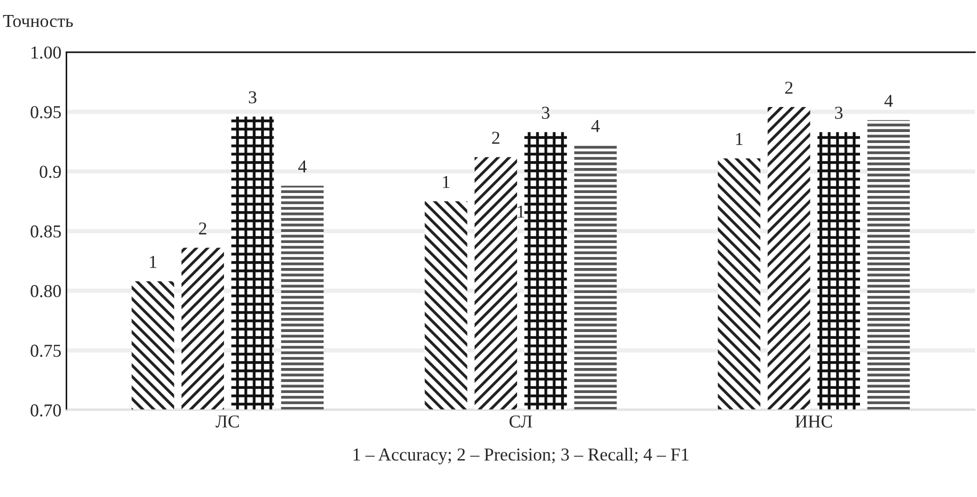  Describe the element at coordinates (50, 172) in the screenshot. I see `y-tick-label: 0.9` at that location.